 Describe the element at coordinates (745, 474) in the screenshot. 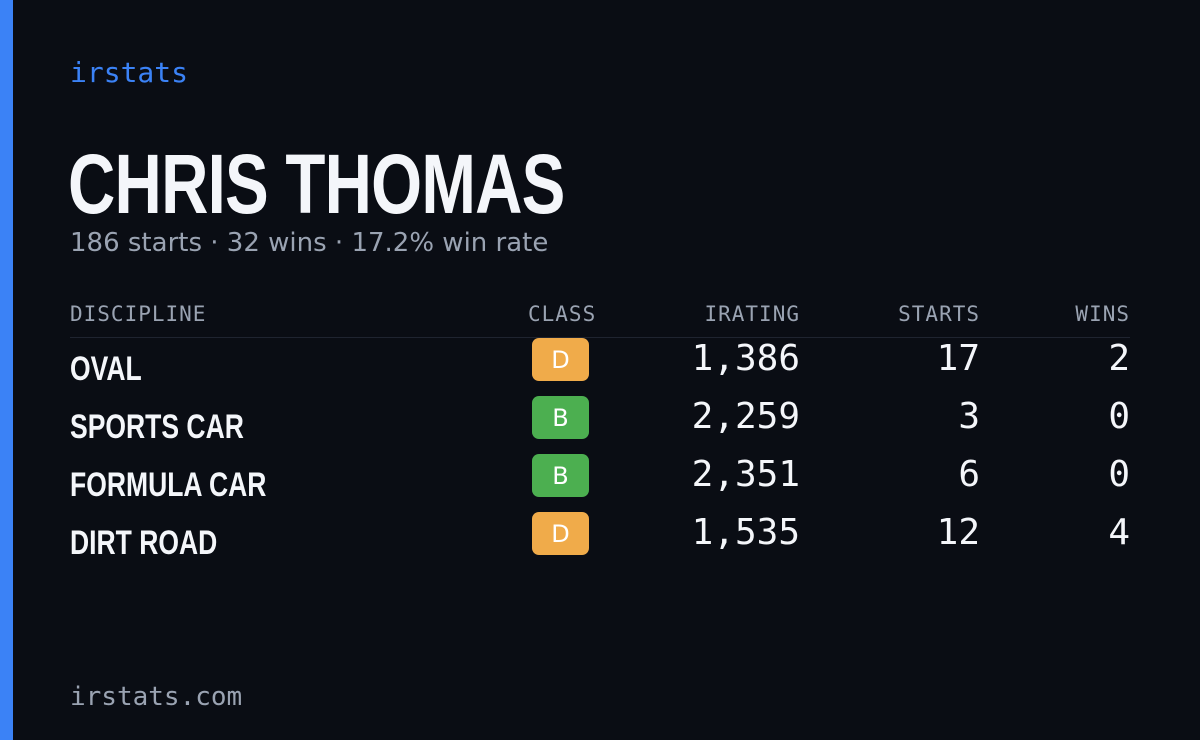

I see `irating-value: 2,351` at that location.